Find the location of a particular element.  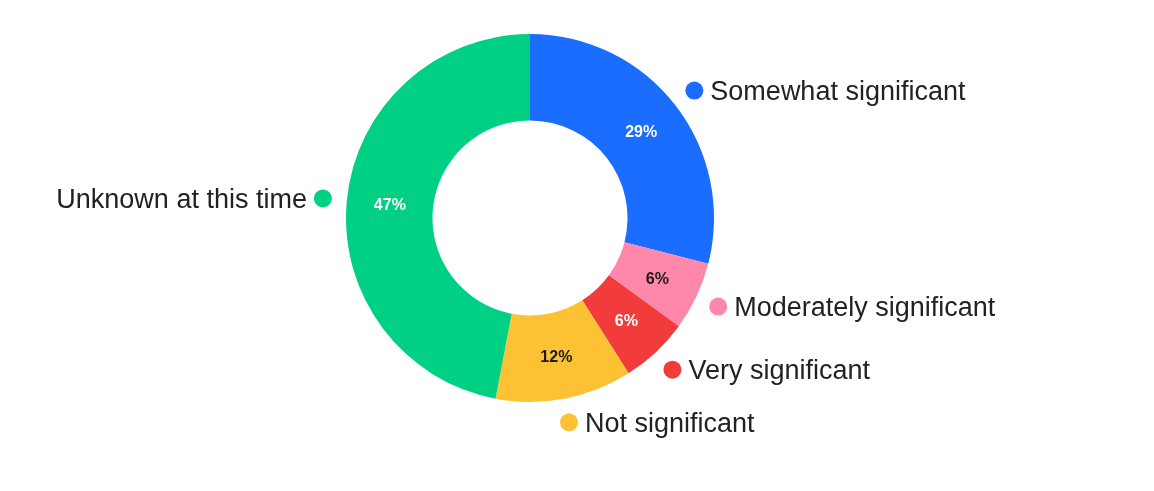

legend-label: Very significant is located at coordinates (779, 370).